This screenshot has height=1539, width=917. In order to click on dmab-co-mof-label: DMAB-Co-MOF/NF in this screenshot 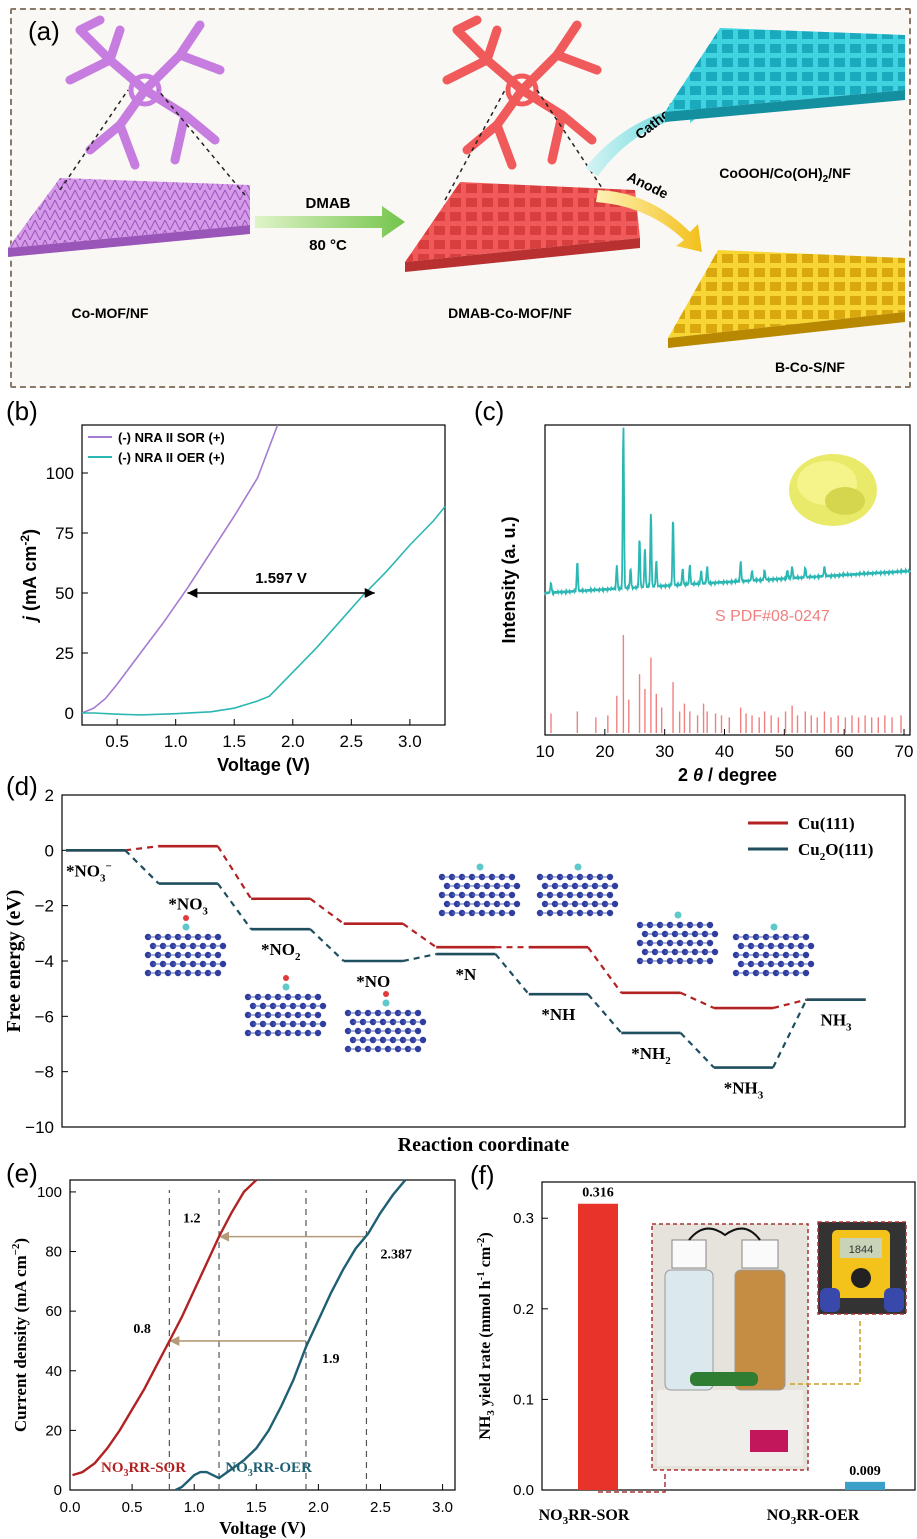, I will do `click(510, 313)`.